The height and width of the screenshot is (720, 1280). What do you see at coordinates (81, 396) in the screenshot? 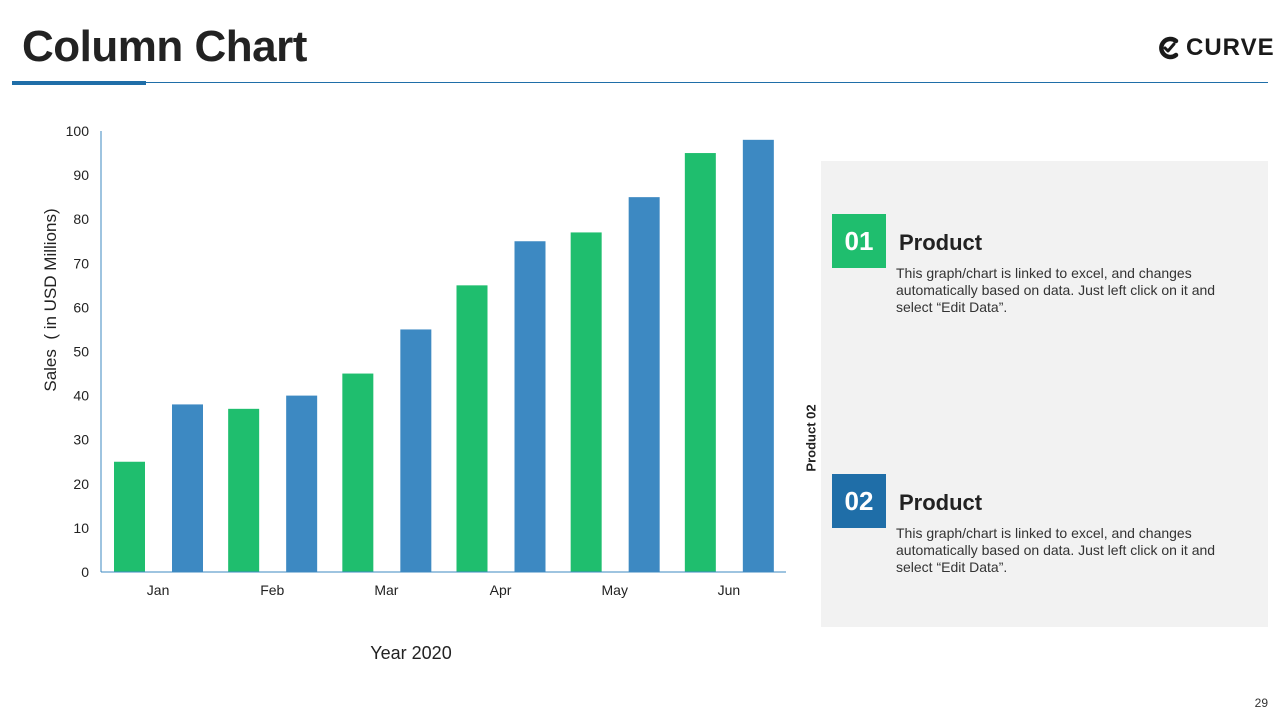
I see `y-tick-label: 40` at bounding box center [81, 396].